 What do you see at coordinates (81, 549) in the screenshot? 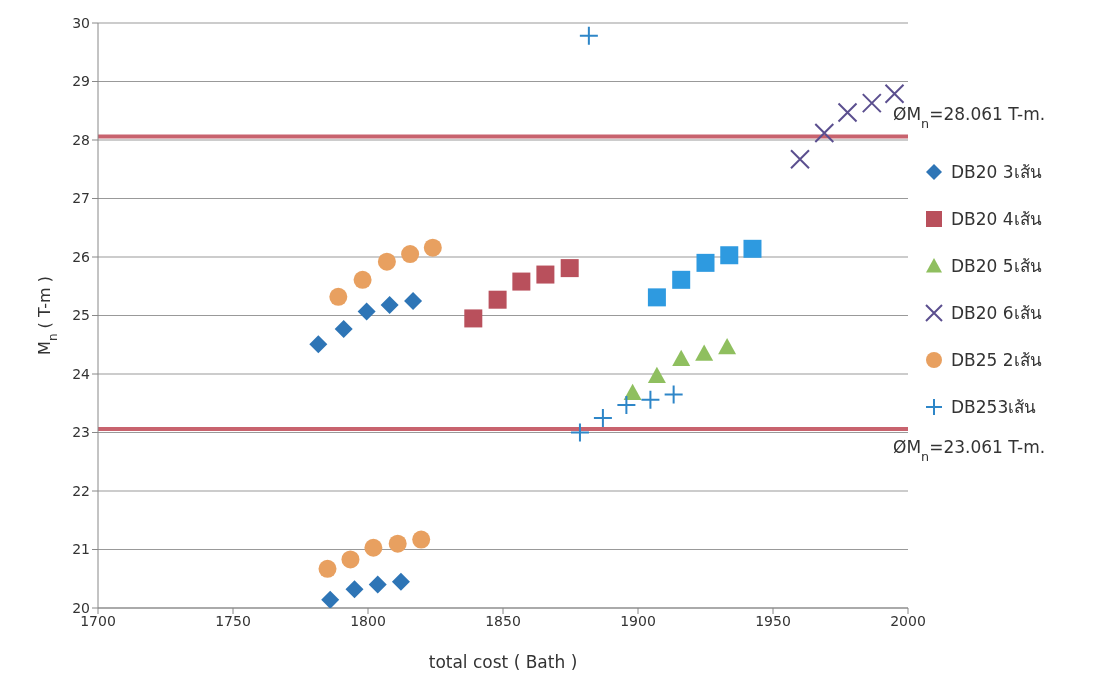
I see `y-tick-label: 21` at bounding box center [81, 549].